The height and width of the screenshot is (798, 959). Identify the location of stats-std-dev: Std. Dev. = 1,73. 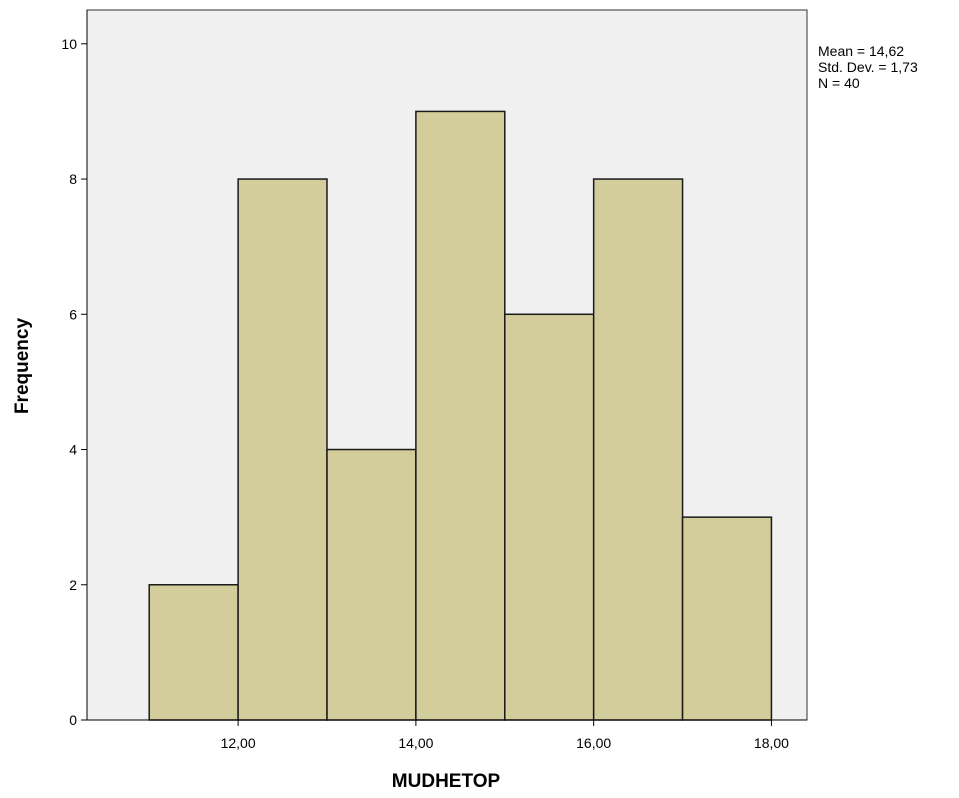
(868, 67).